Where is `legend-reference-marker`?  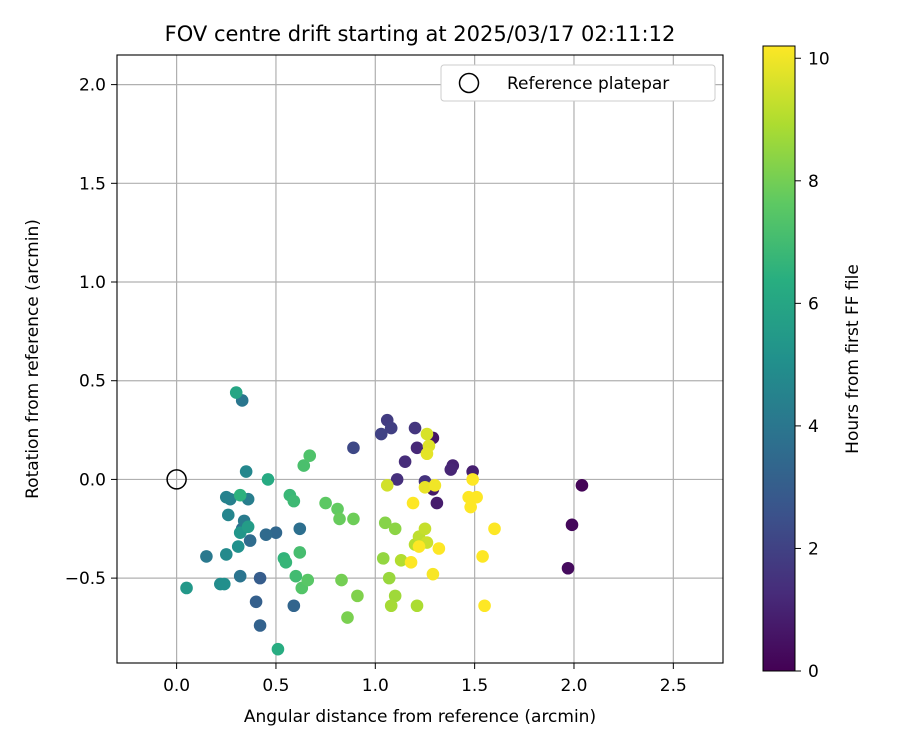 legend-reference-marker is located at coordinates (469, 83).